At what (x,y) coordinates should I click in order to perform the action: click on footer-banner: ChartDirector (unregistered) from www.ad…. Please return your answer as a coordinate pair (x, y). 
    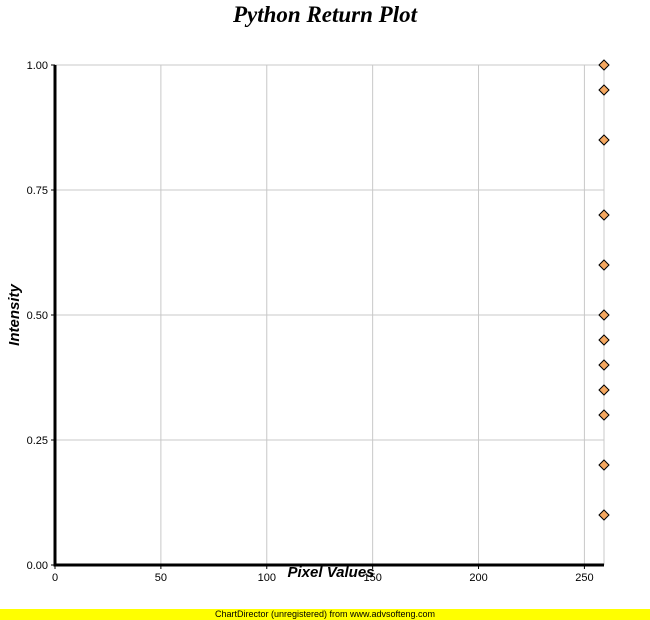
    Looking at the image, I should click on (325, 614).